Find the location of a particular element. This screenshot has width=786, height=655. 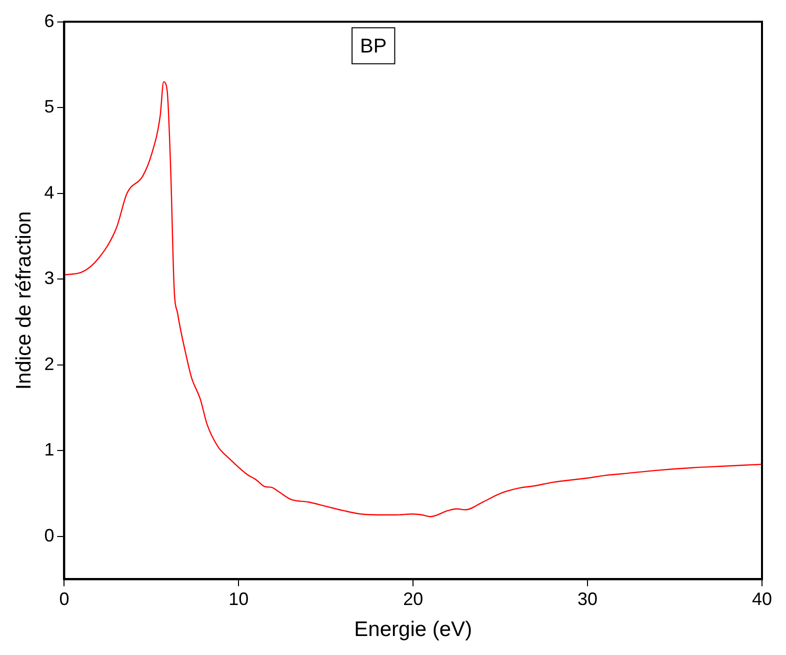

y-tick-label: 1 is located at coordinates (49, 450).